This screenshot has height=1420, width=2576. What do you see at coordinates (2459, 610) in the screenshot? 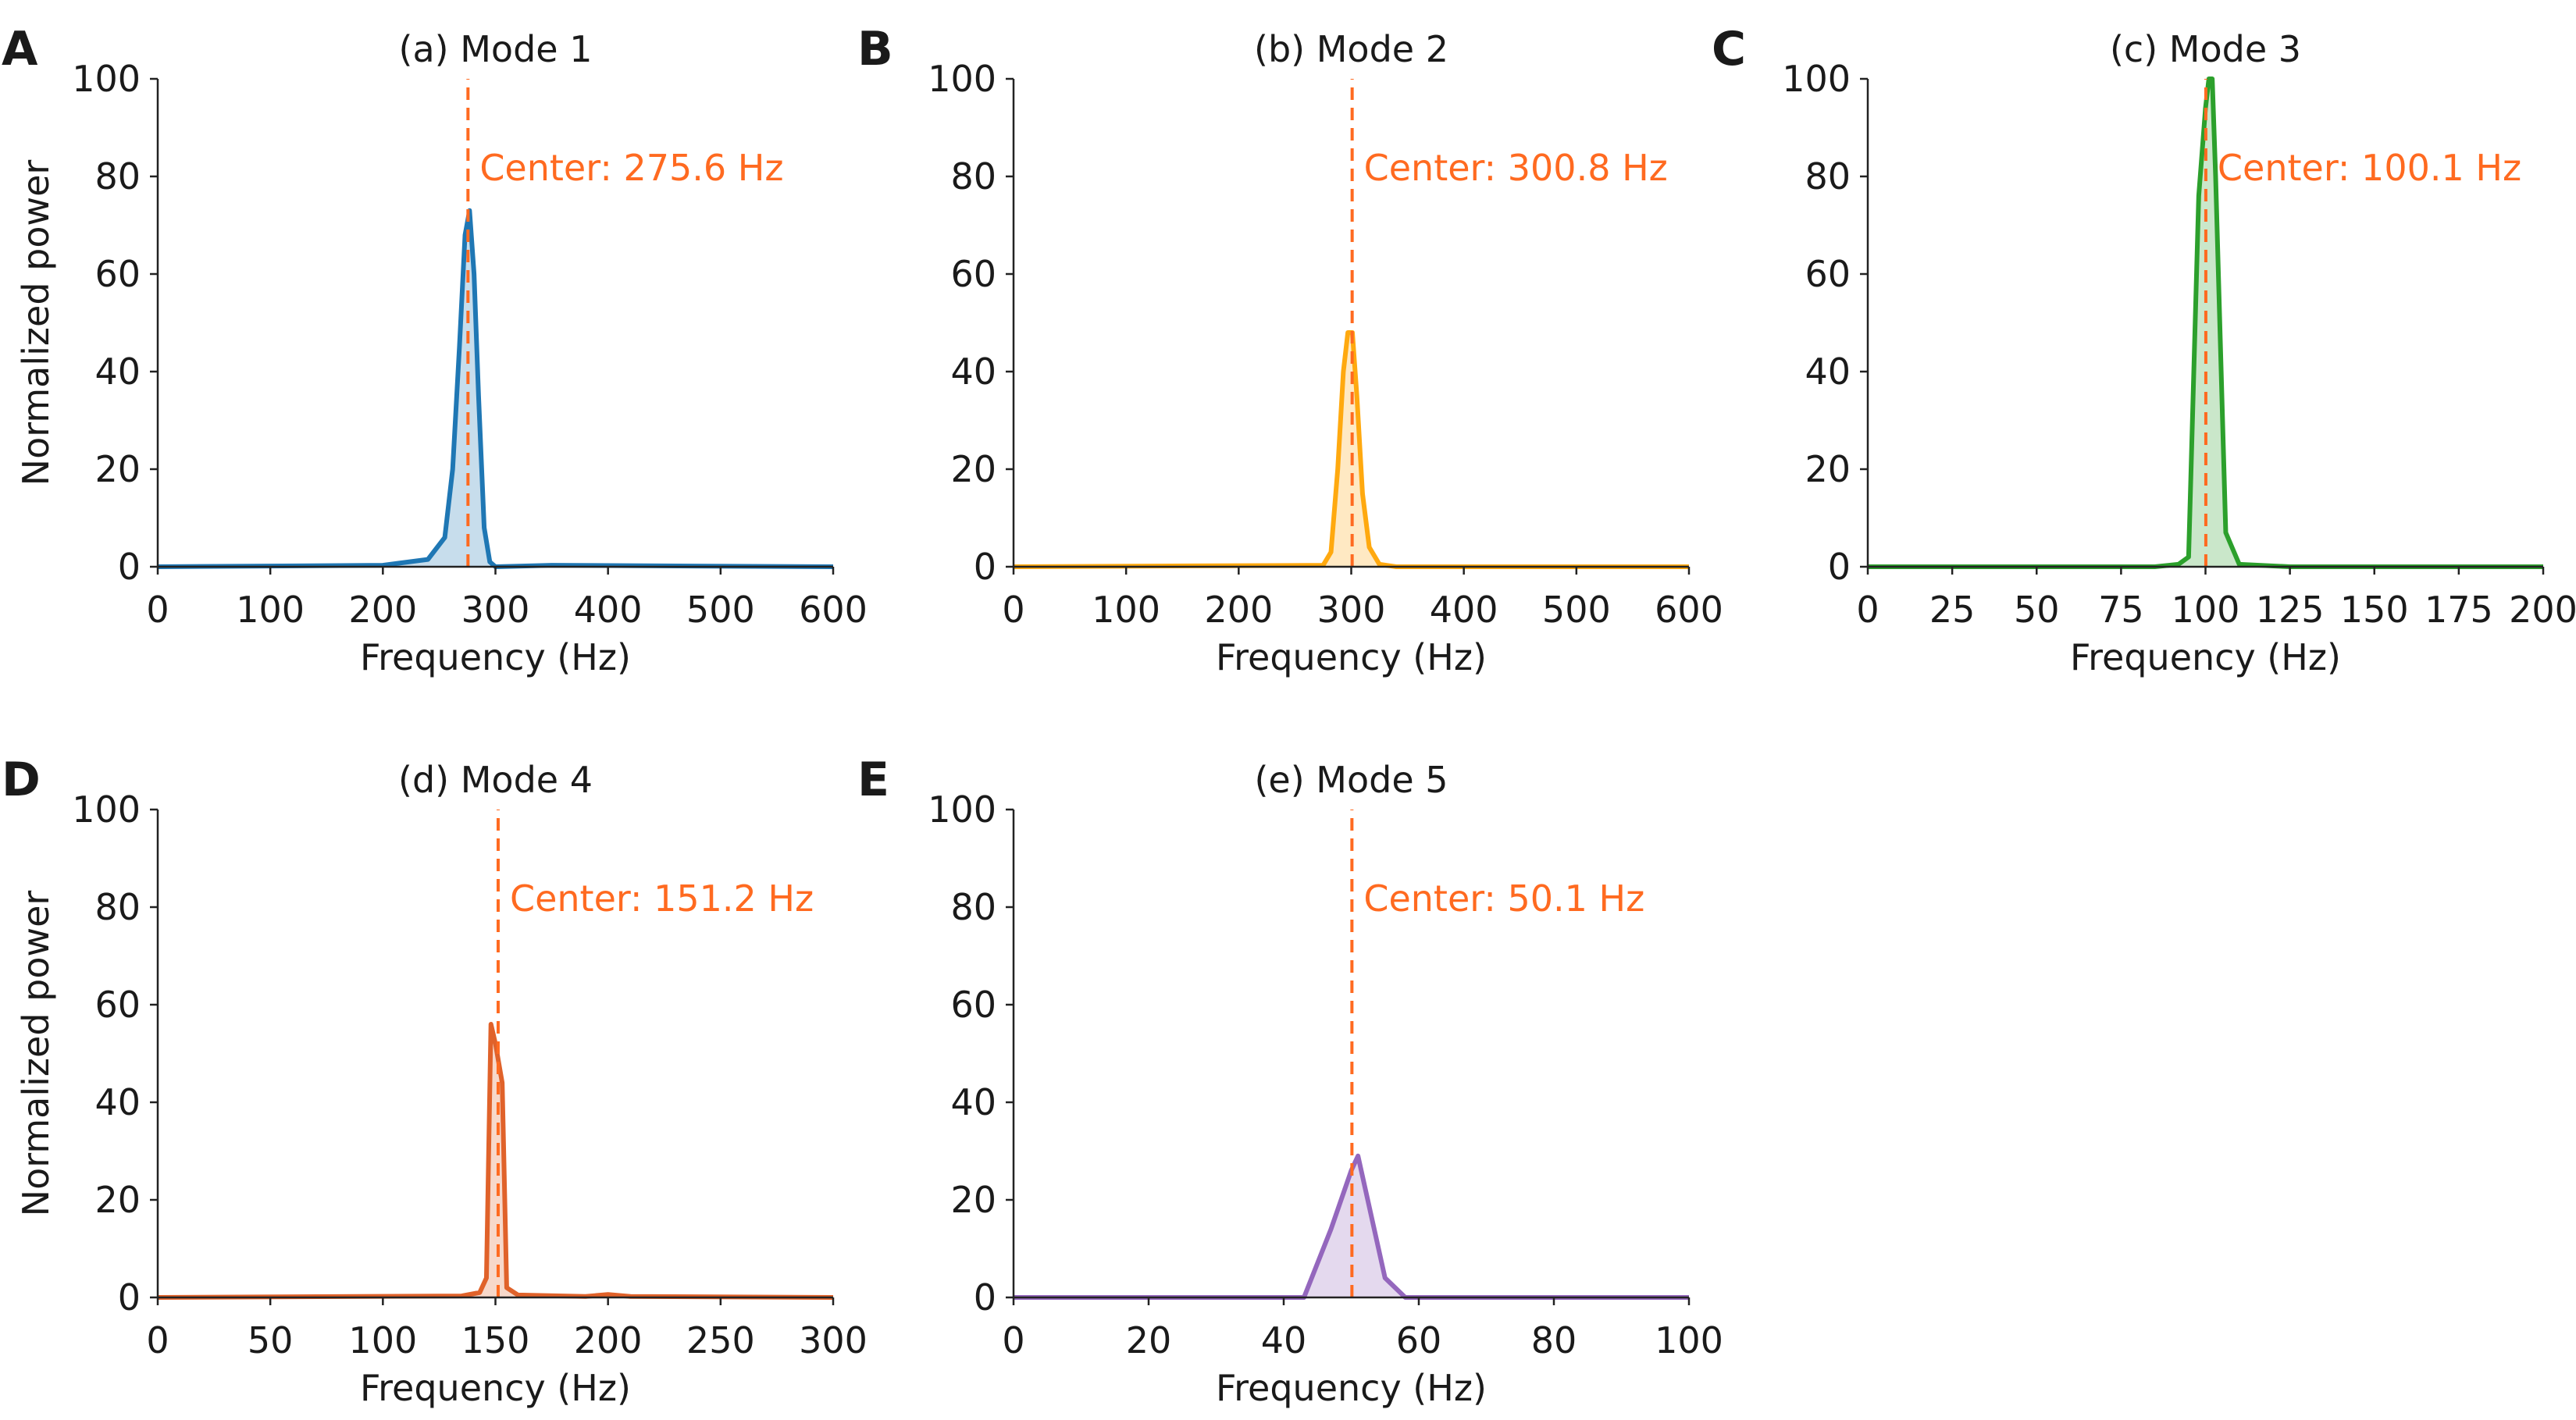
I see `x-tick-label: 175` at bounding box center [2459, 610].